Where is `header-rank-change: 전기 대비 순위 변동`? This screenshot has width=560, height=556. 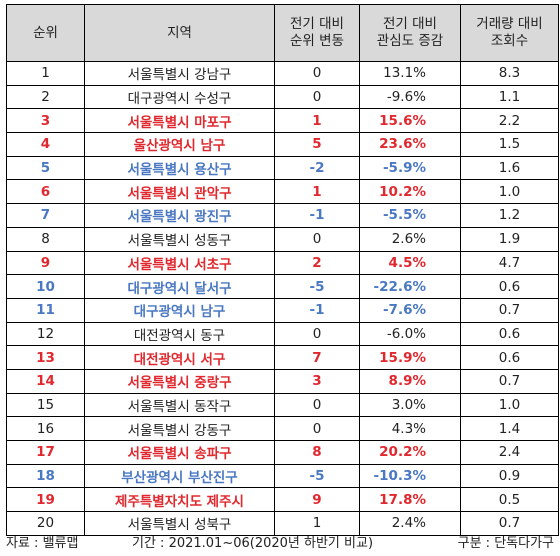
header-rank-change: 전기 대비 순위 변동 is located at coordinates (317, 33).